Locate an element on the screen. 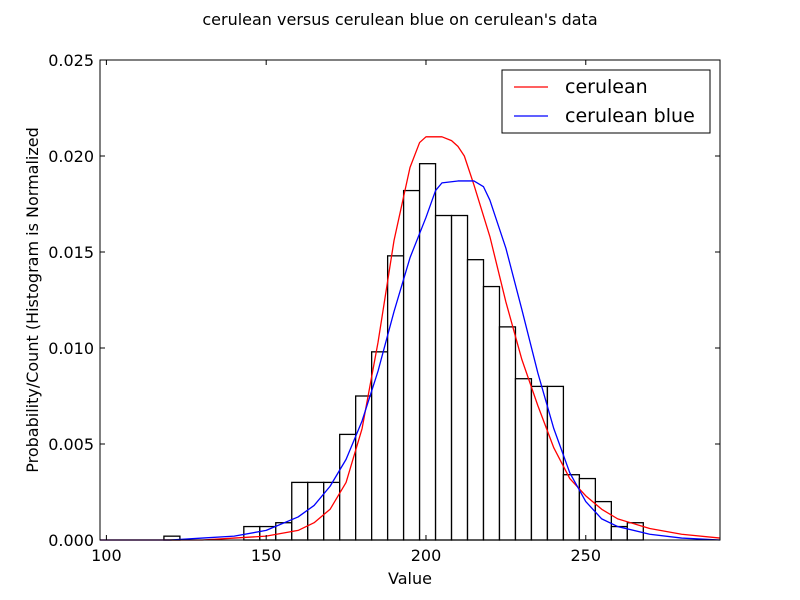 This screenshot has height=600, width=800. y-tick-label: 0.015 is located at coordinates (71, 252).